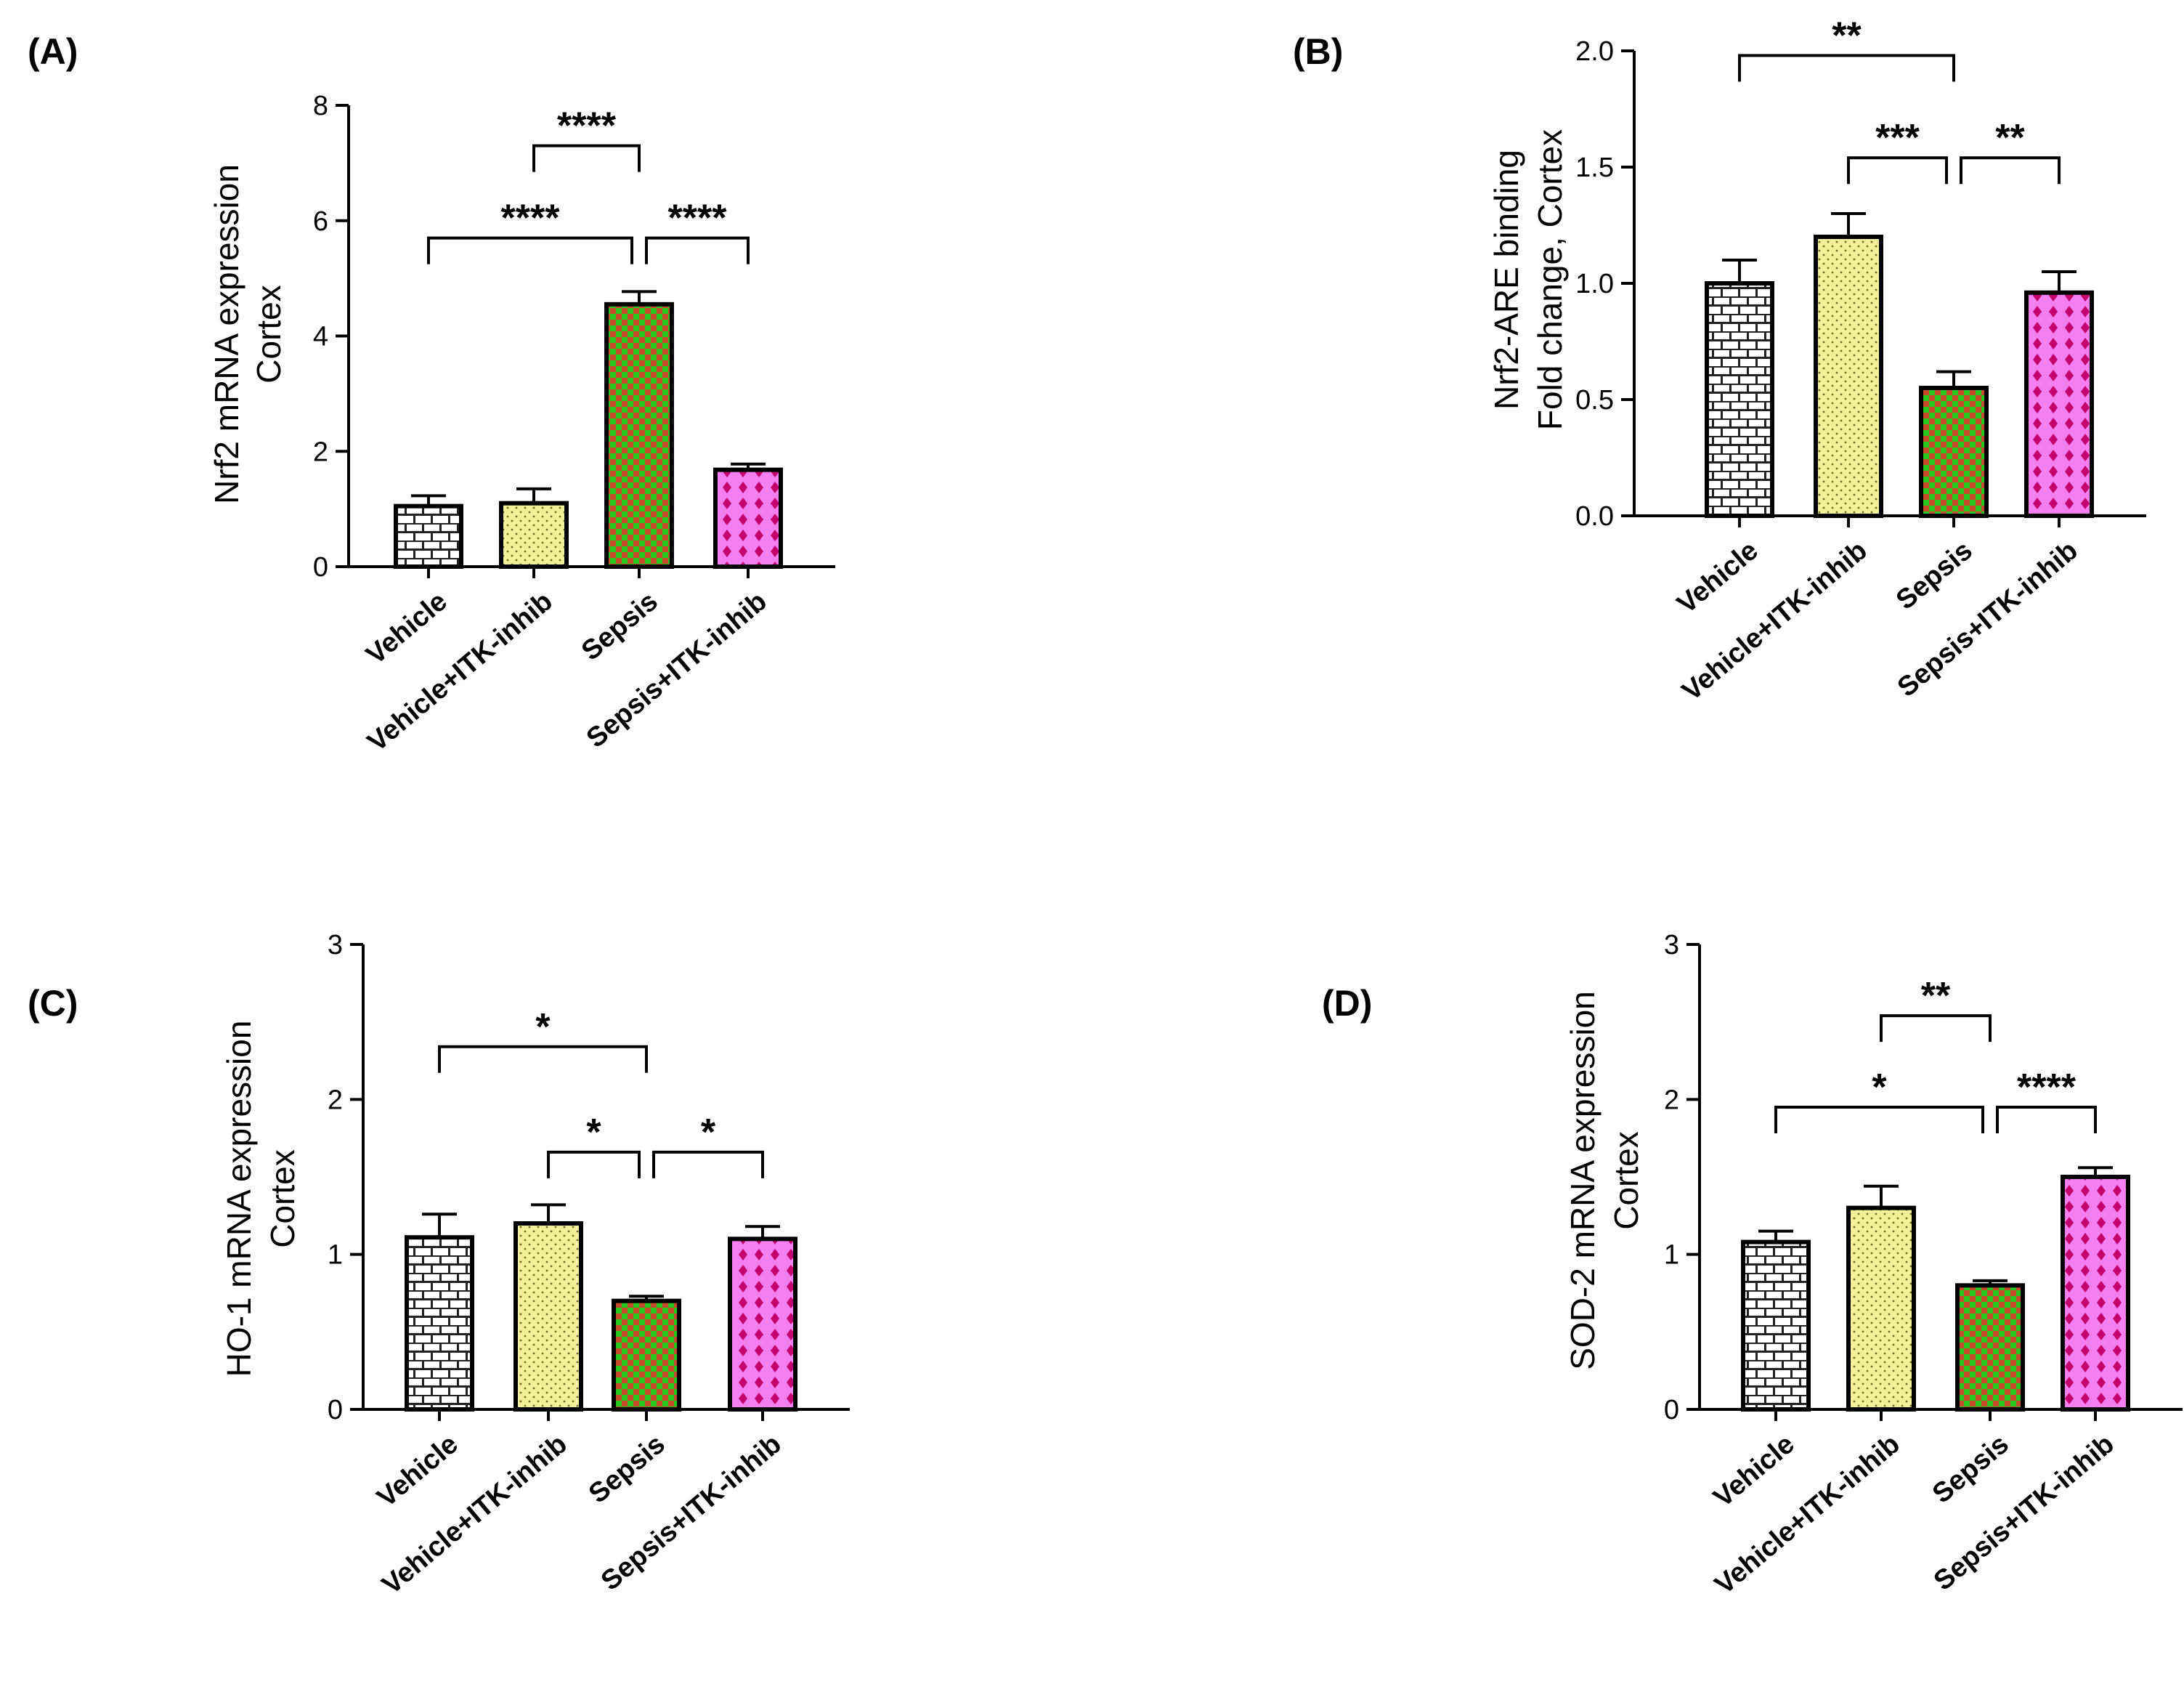 Image resolution: width=2184 pixels, height=1684 pixels. Describe the element at coordinates (1990, 1347) in the screenshot. I see `bar-sepsis-d` at that location.